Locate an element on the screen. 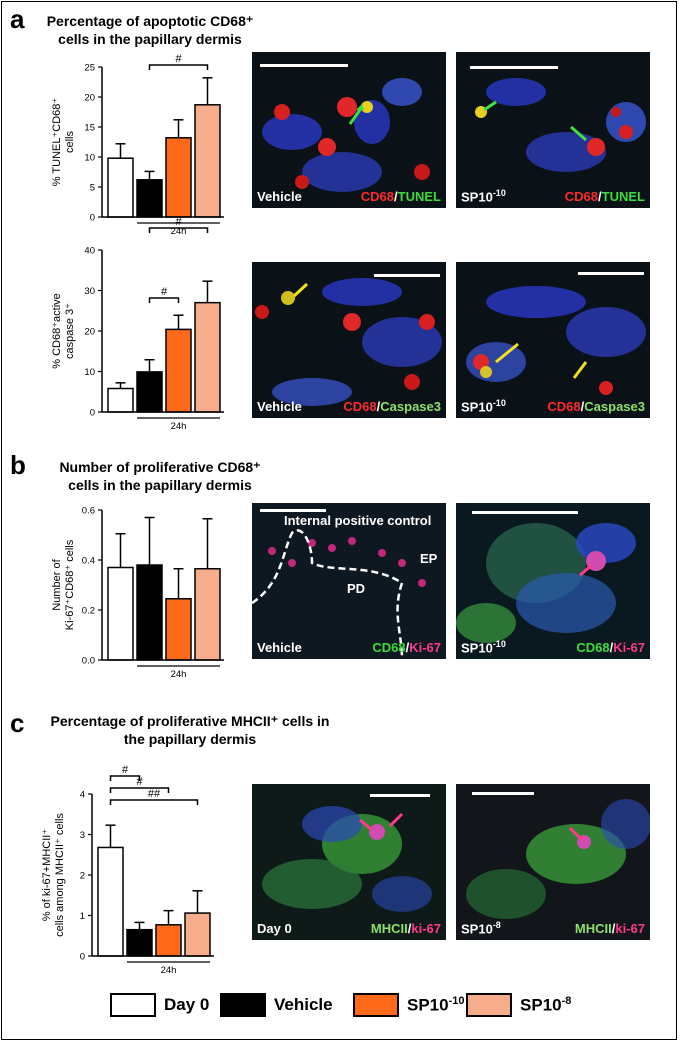  y-axis-label-line1: % of ki-67+MHCII⁺ is located at coordinates (47, 875).